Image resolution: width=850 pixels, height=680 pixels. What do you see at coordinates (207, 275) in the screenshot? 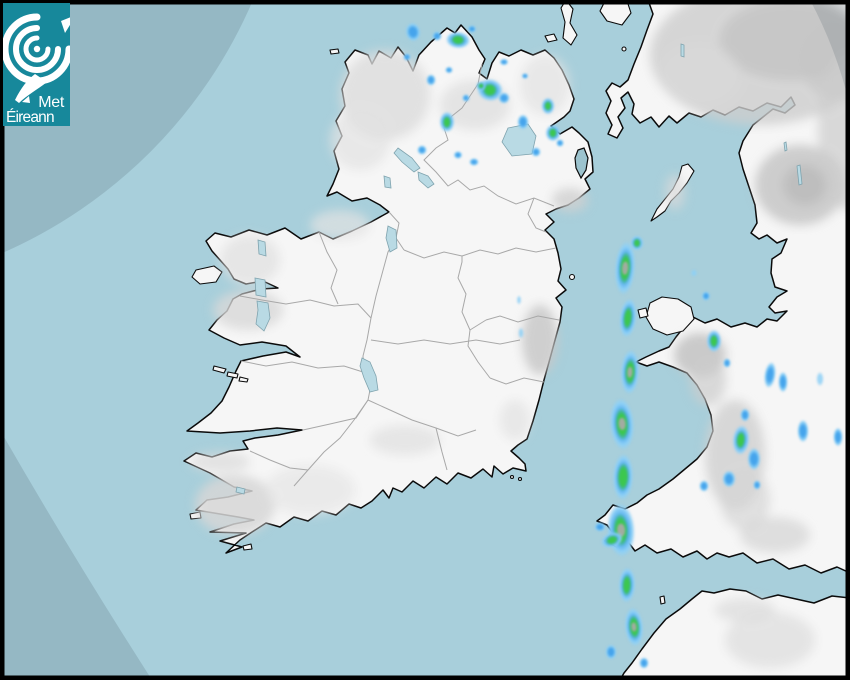
I see `achill-island` at bounding box center [207, 275].